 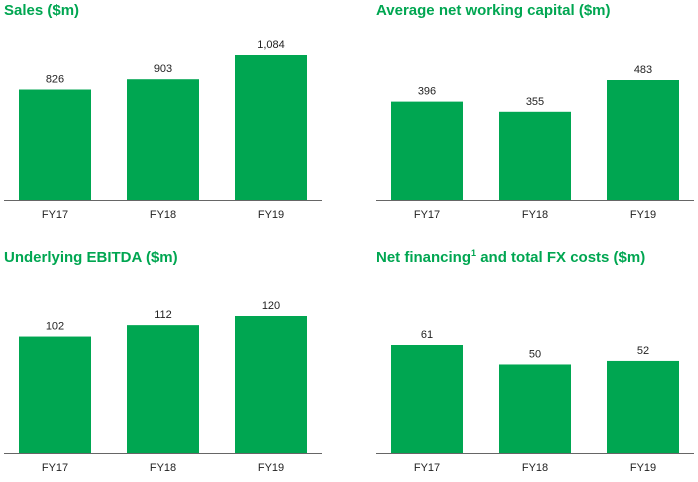 I want to click on sales-chart-title: Sales ($m), so click(x=42, y=10).